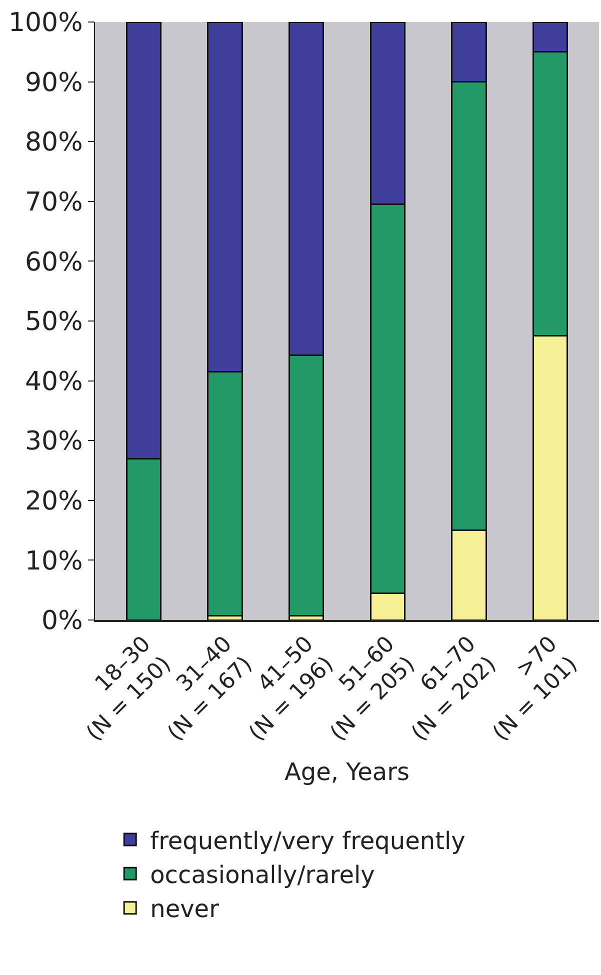 This screenshot has width=601, height=975. I want to click on y-tick-label: 70%, so click(54, 203).